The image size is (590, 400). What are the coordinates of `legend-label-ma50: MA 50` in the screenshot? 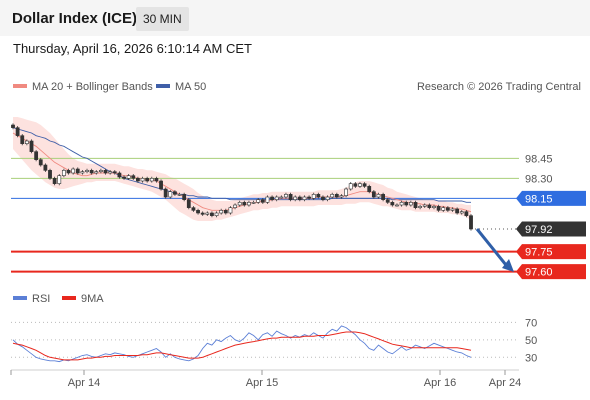 It's located at (190, 87).